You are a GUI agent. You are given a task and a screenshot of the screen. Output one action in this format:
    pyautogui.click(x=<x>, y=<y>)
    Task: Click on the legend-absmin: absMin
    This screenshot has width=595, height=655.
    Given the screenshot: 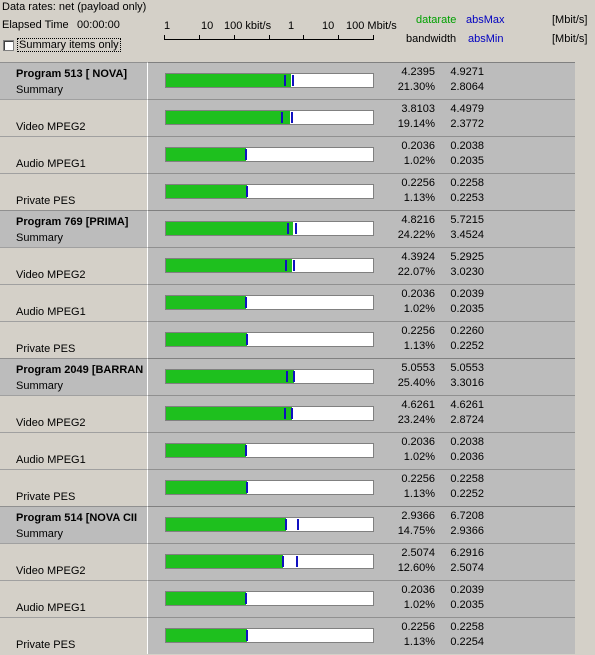 What is the action you would take?
    pyautogui.click(x=486, y=39)
    